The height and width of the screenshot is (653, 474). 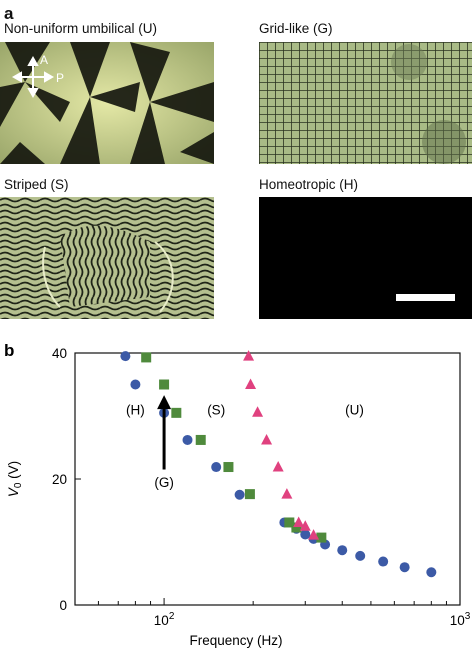 What do you see at coordinates (107, 258) in the screenshot?
I see `striped-micrograph` at bounding box center [107, 258].